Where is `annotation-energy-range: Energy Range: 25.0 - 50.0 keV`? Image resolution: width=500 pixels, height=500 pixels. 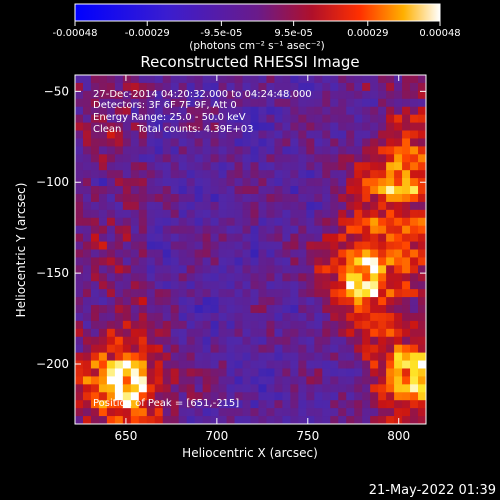
annotation-energy-range: Energy Range: 25.0 - 50.0 keV is located at coordinates (169, 117).